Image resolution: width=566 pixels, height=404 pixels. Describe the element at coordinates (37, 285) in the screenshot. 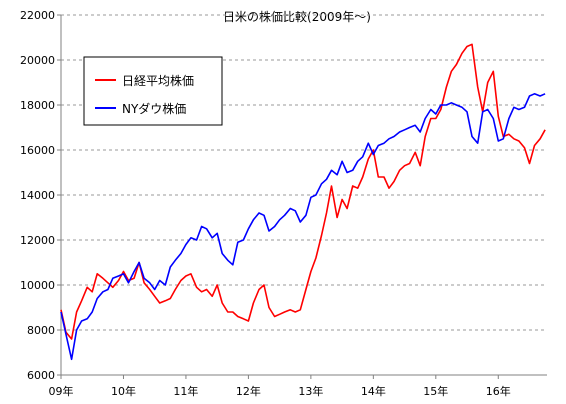

I see `y-tick-label: 10000` at that location.